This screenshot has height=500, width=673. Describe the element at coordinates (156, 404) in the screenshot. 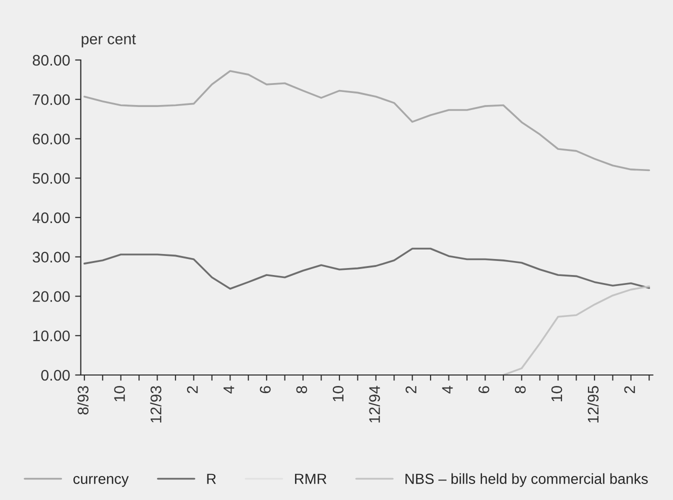

I see `x-tick-label: 12/93` at that location.